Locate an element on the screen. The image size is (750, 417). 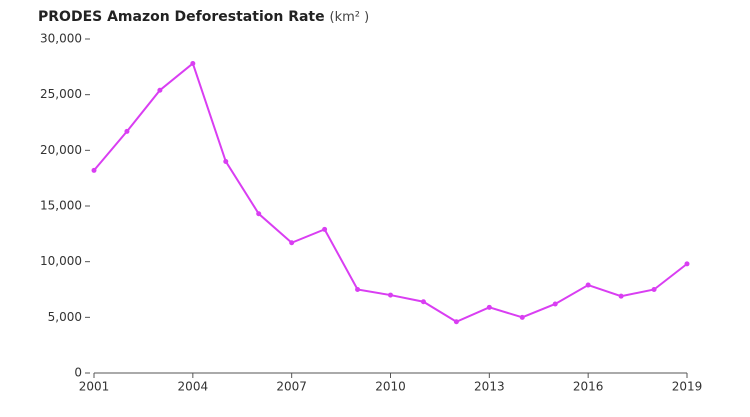
x-tick-label: 2019 is located at coordinates (687, 387).